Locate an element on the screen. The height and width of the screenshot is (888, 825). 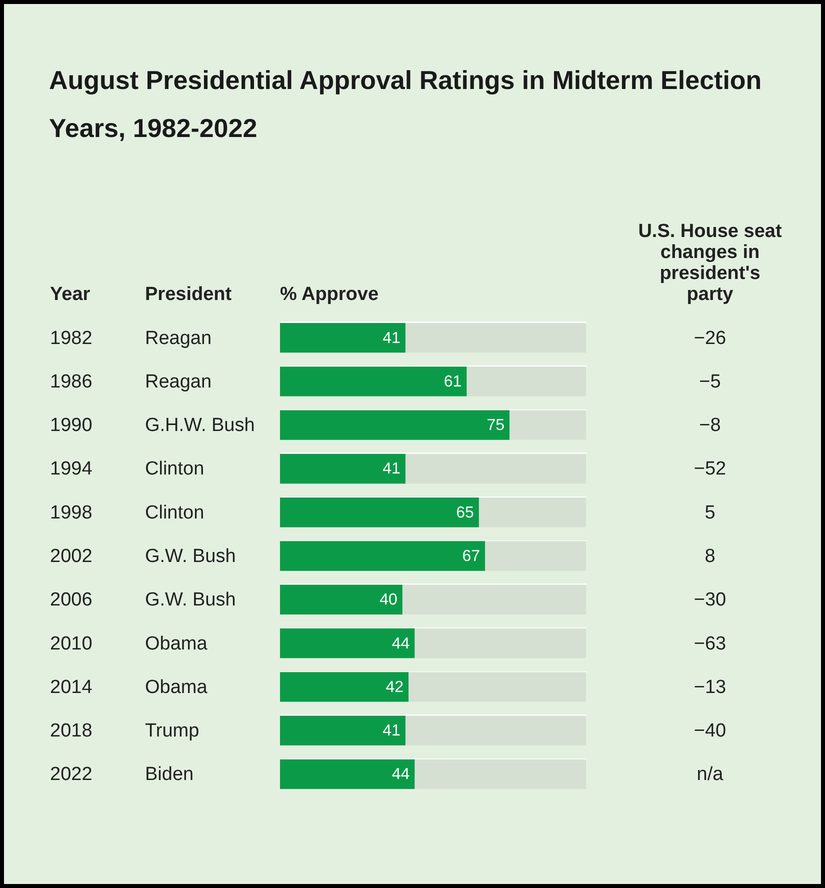
data-label: 75 is located at coordinates (495, 425).